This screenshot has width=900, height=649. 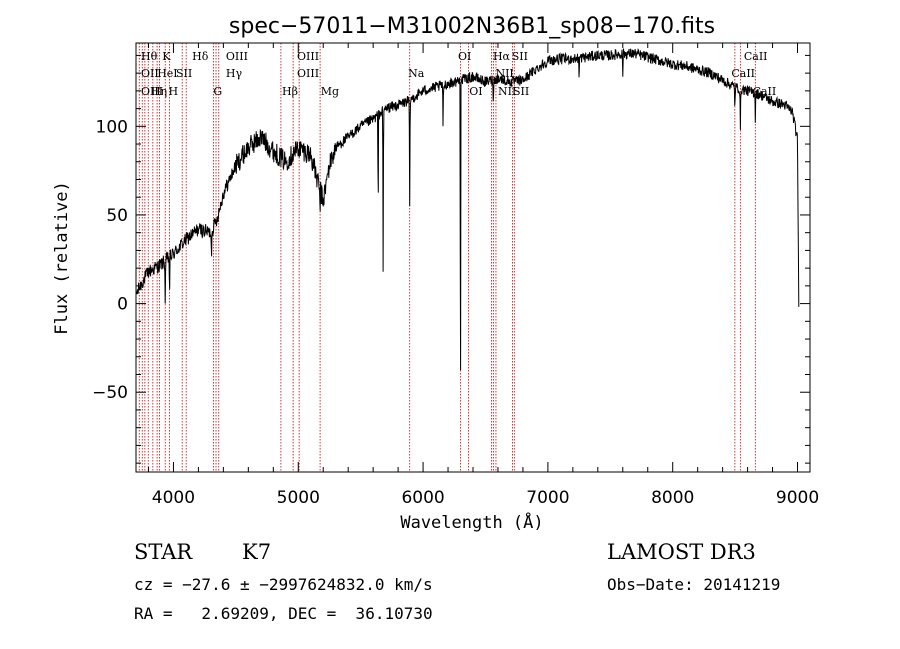 I want to click on line-label-25: SII, so click(x=521, y=91).